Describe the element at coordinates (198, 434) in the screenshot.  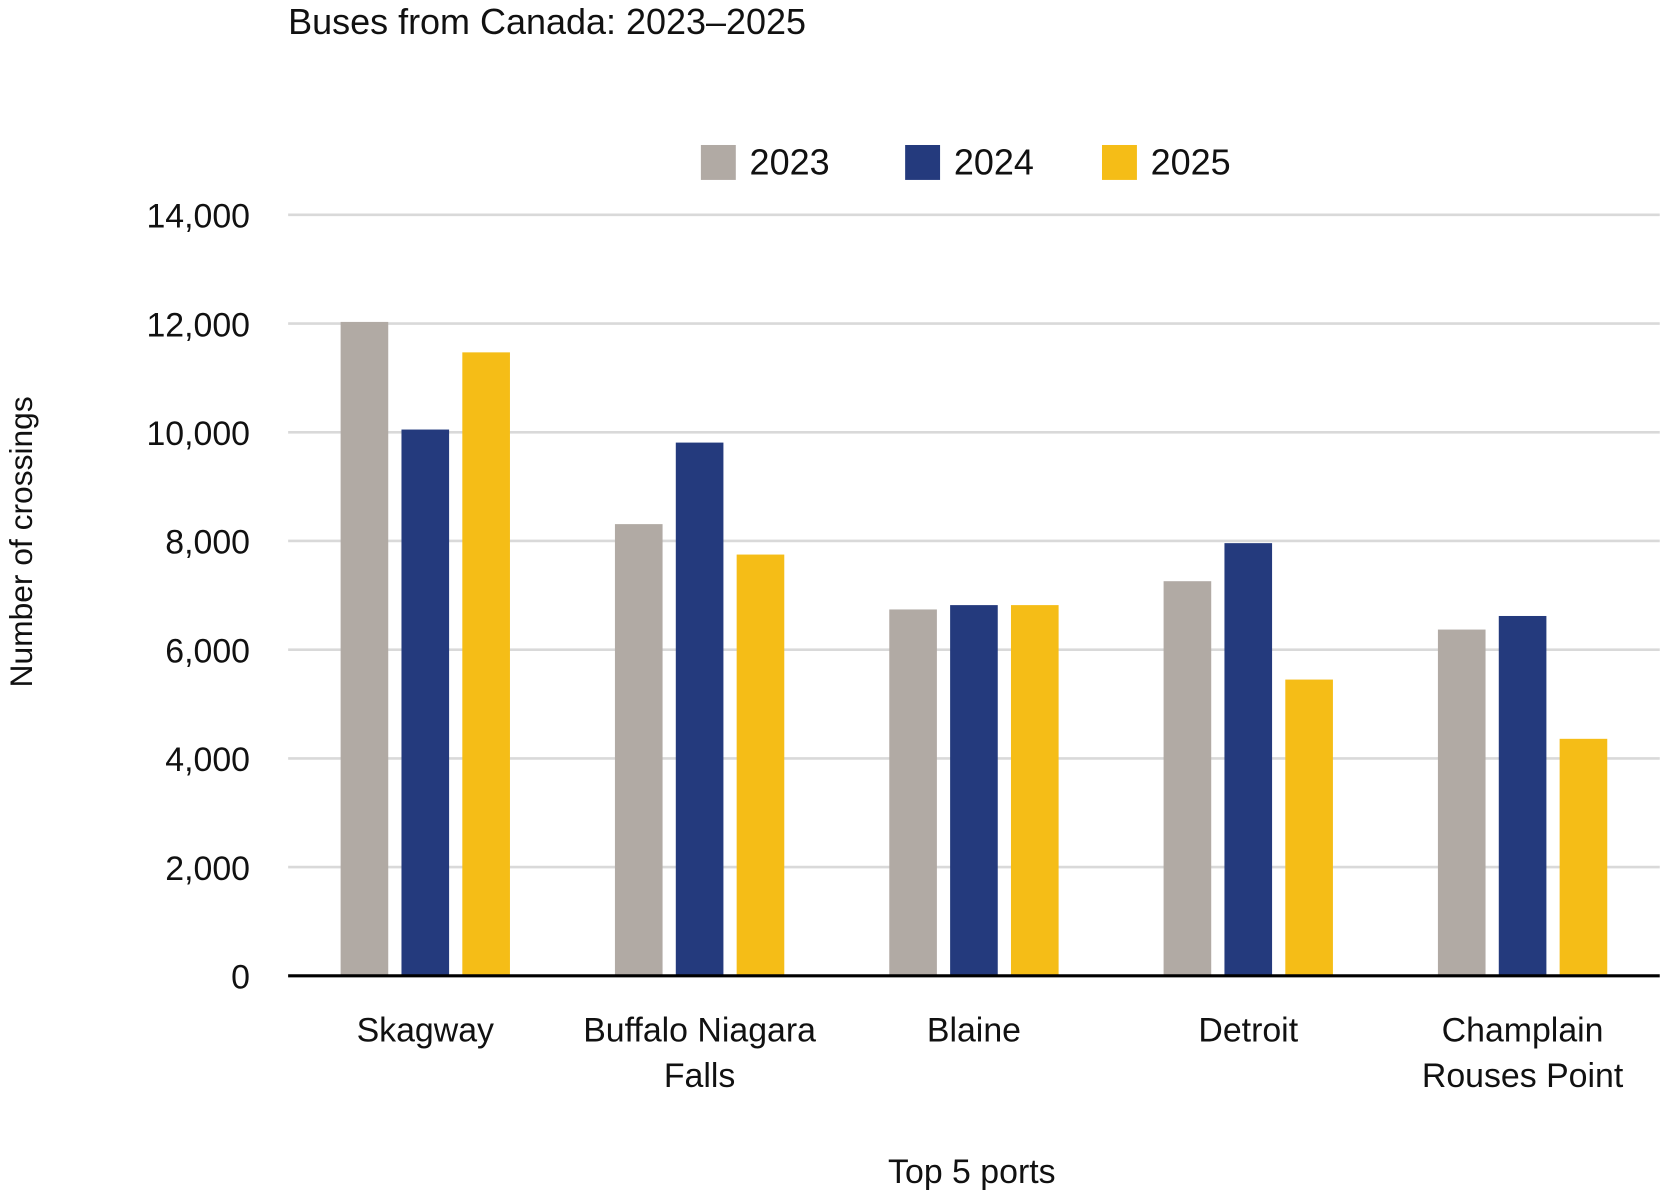
I see `y-tick-label: 10,000` at that location.